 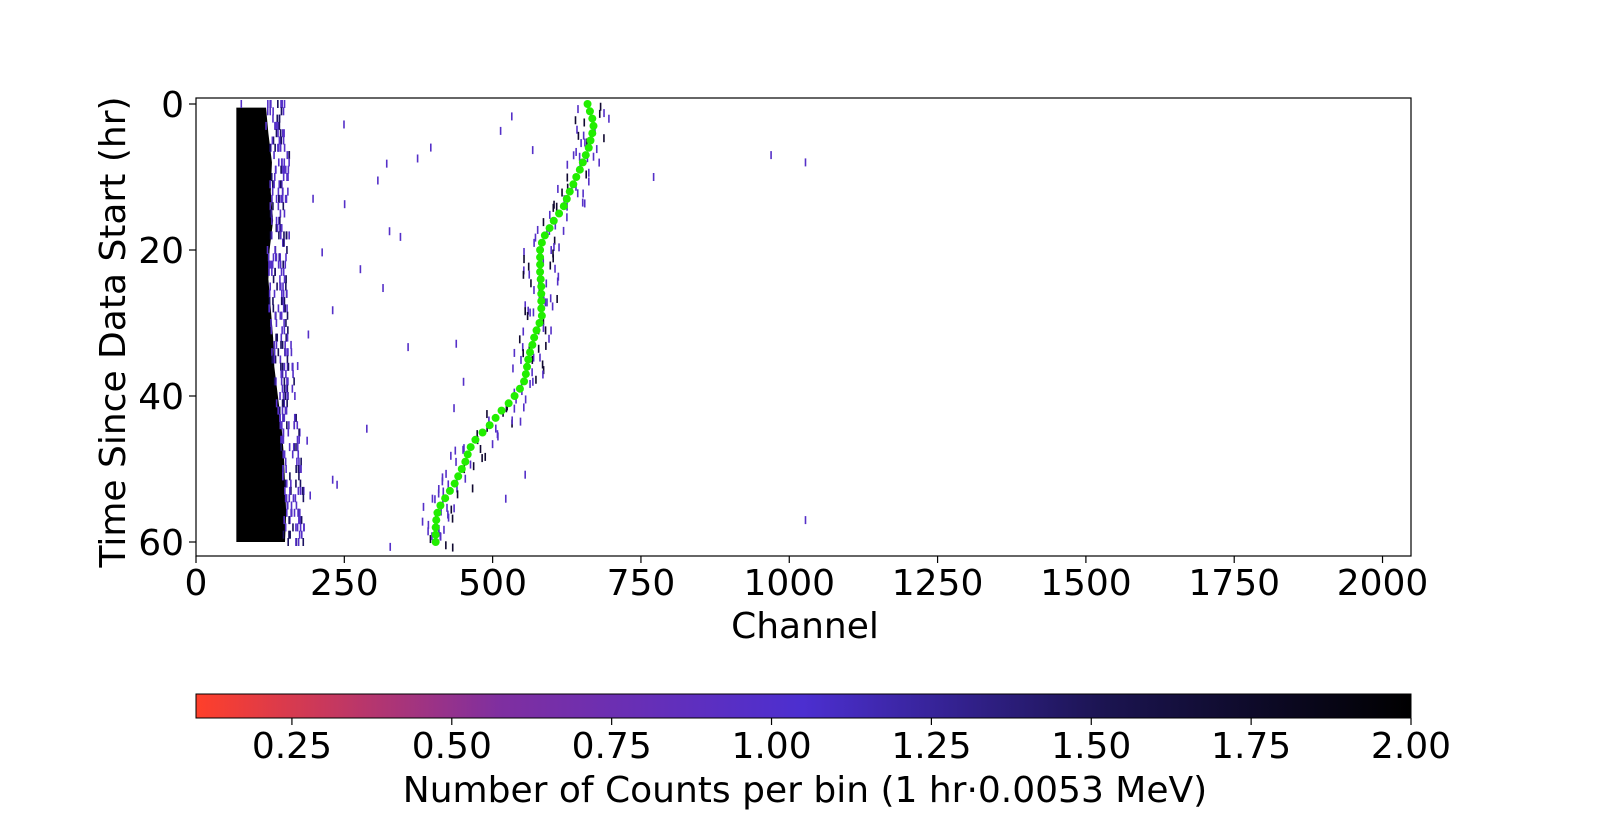 What do you see at coordinates (172, 105) in the screenshot?
I see `y-tick-label: 0` at bounding box center [172, 105].